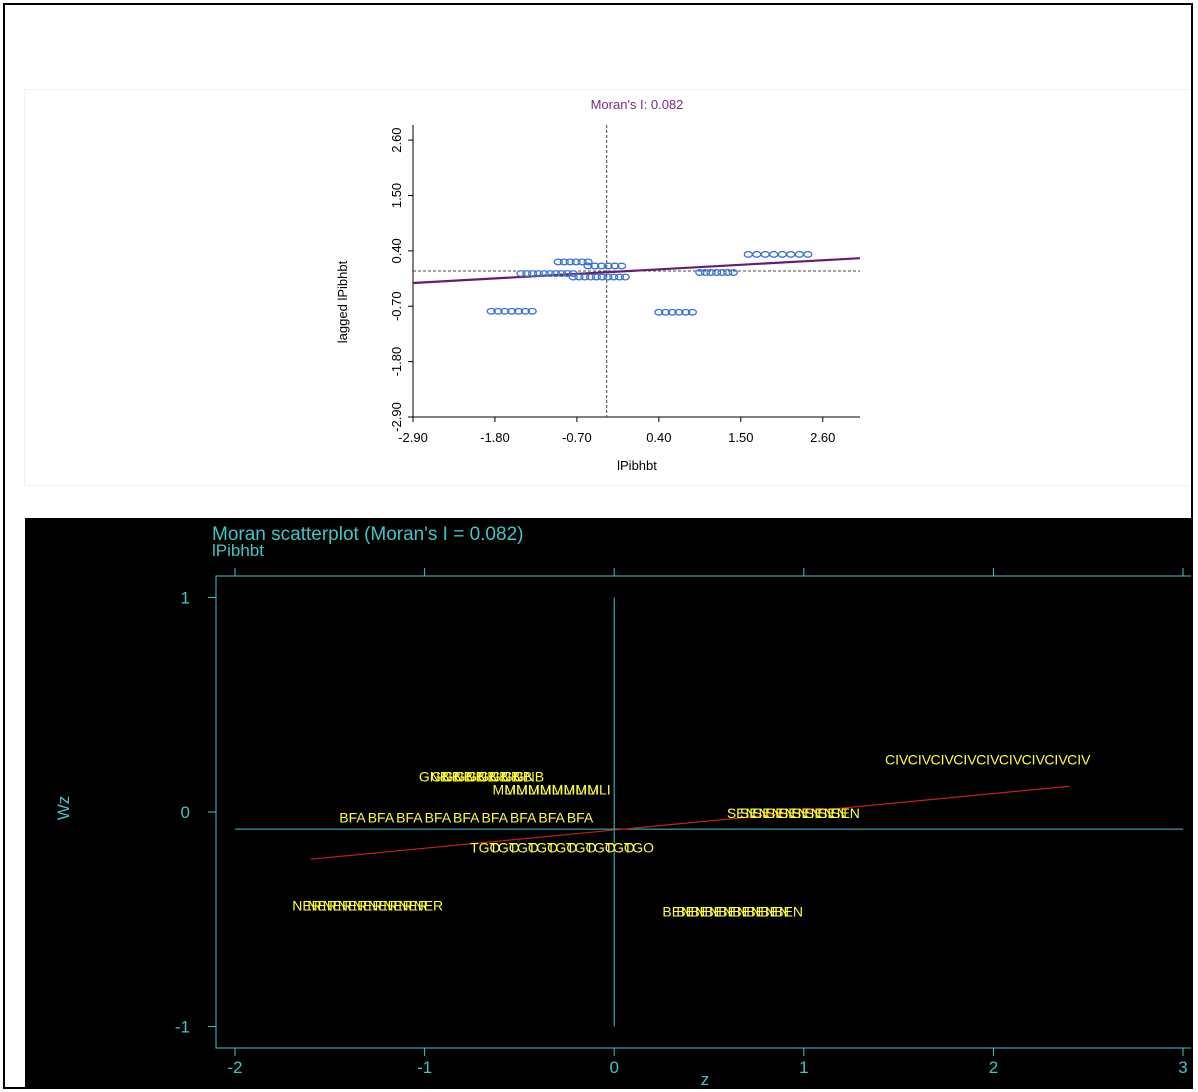 This screenshot has width=1198, height=1092. Describe the element at coordinates (822, 437) in the screenshot. I see `chart1-x-tick-label: 2.60` at that location.